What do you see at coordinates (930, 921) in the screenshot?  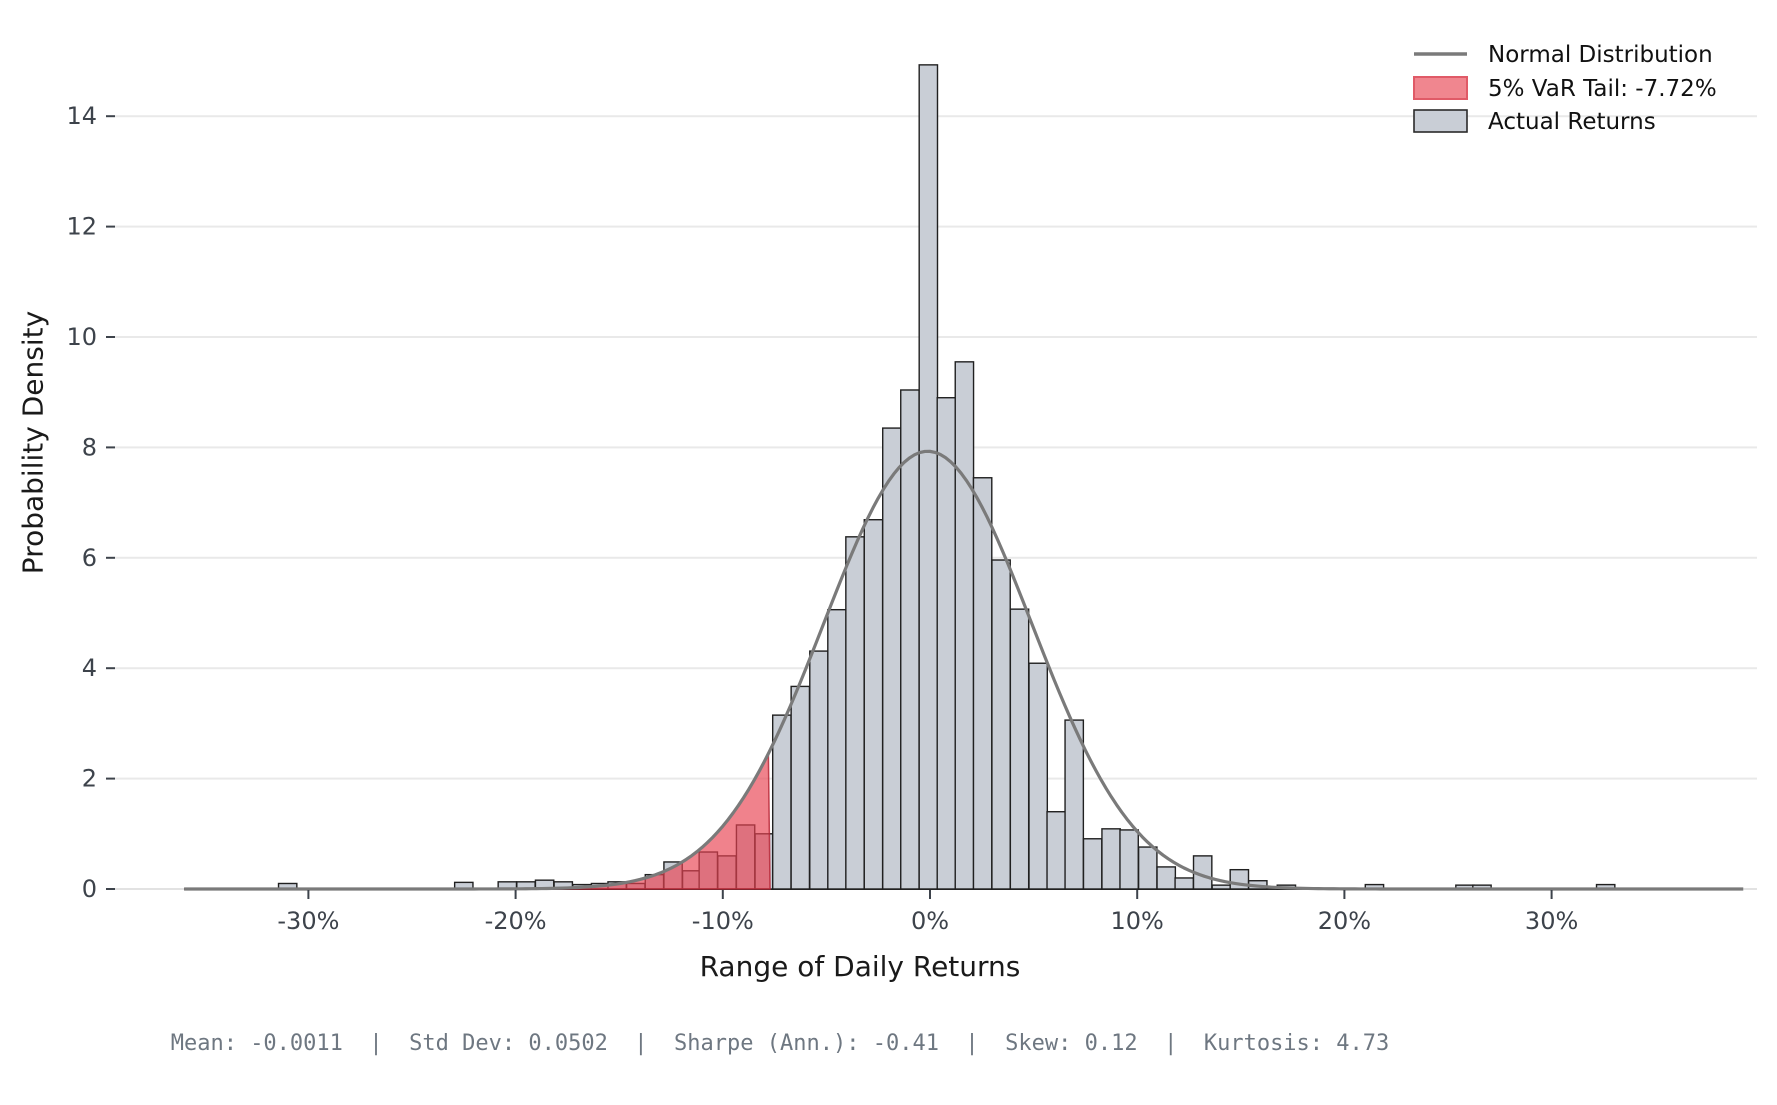 I see `x-tick-label: 0%` at bounding box center [930, 921].